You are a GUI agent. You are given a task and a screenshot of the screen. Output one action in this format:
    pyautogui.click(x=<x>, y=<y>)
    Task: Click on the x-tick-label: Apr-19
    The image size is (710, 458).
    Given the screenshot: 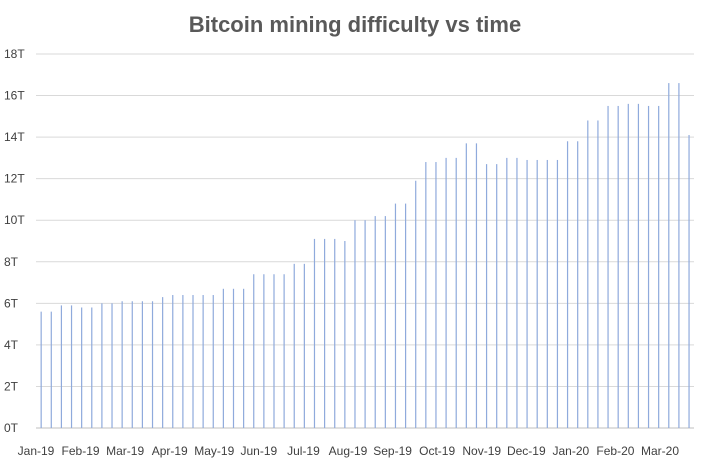 What is the action you would take?
    pyautogui.click(x=170, y=451)
    